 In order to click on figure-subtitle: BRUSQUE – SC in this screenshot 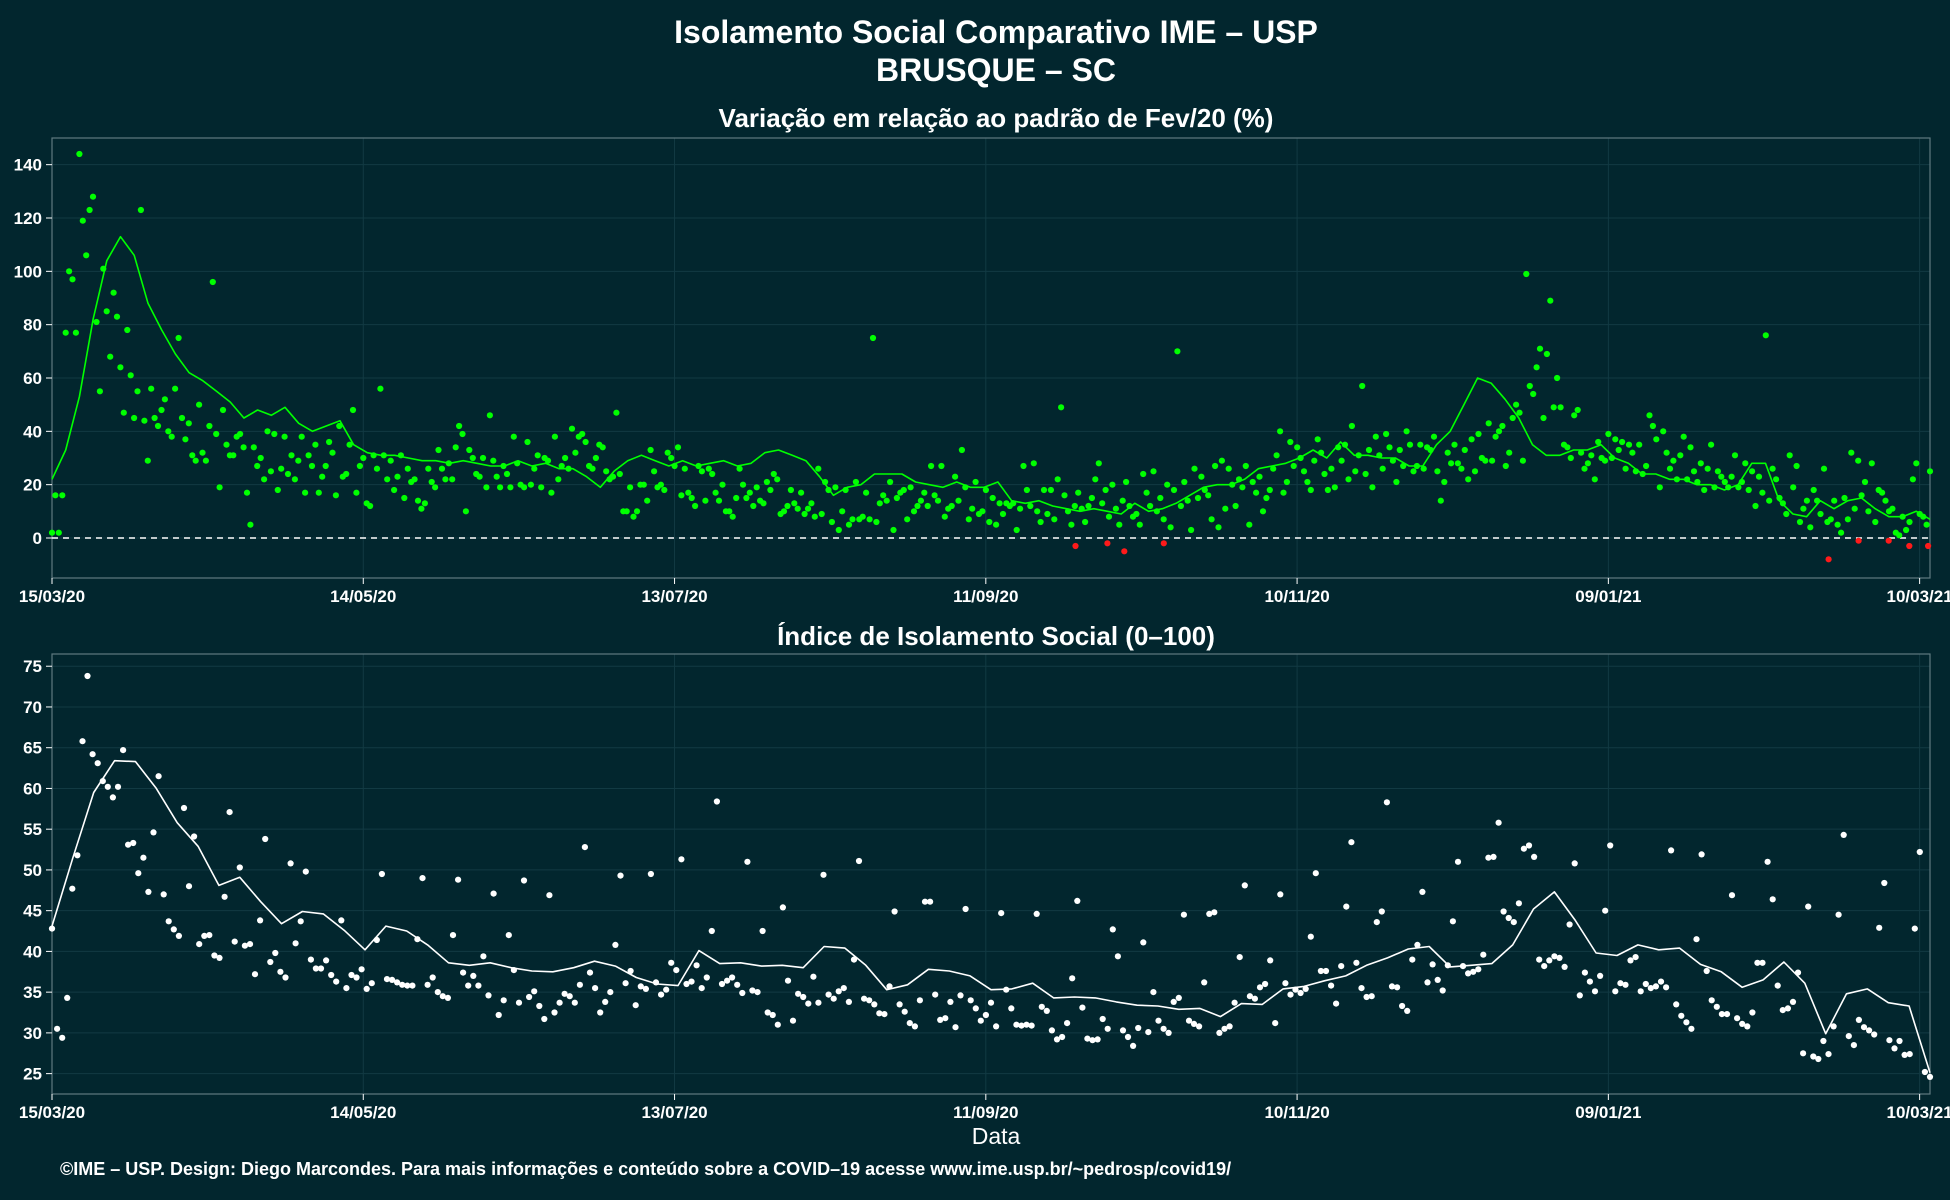, I will do `click(996, 70)`.